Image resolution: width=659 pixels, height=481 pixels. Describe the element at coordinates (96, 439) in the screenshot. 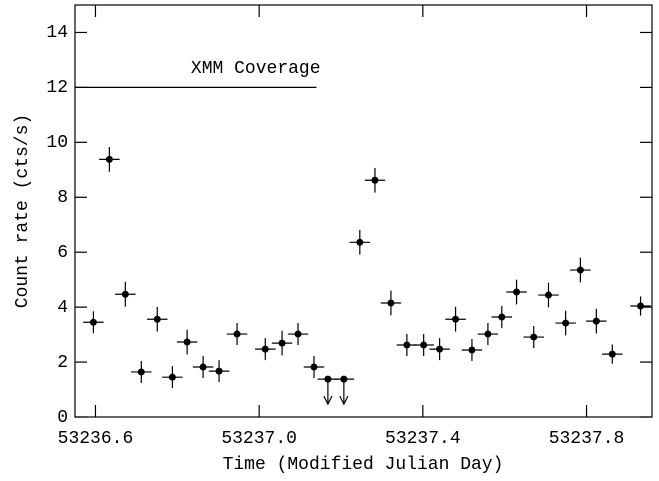

I see `x-tick-label: 53236.6` at that location.